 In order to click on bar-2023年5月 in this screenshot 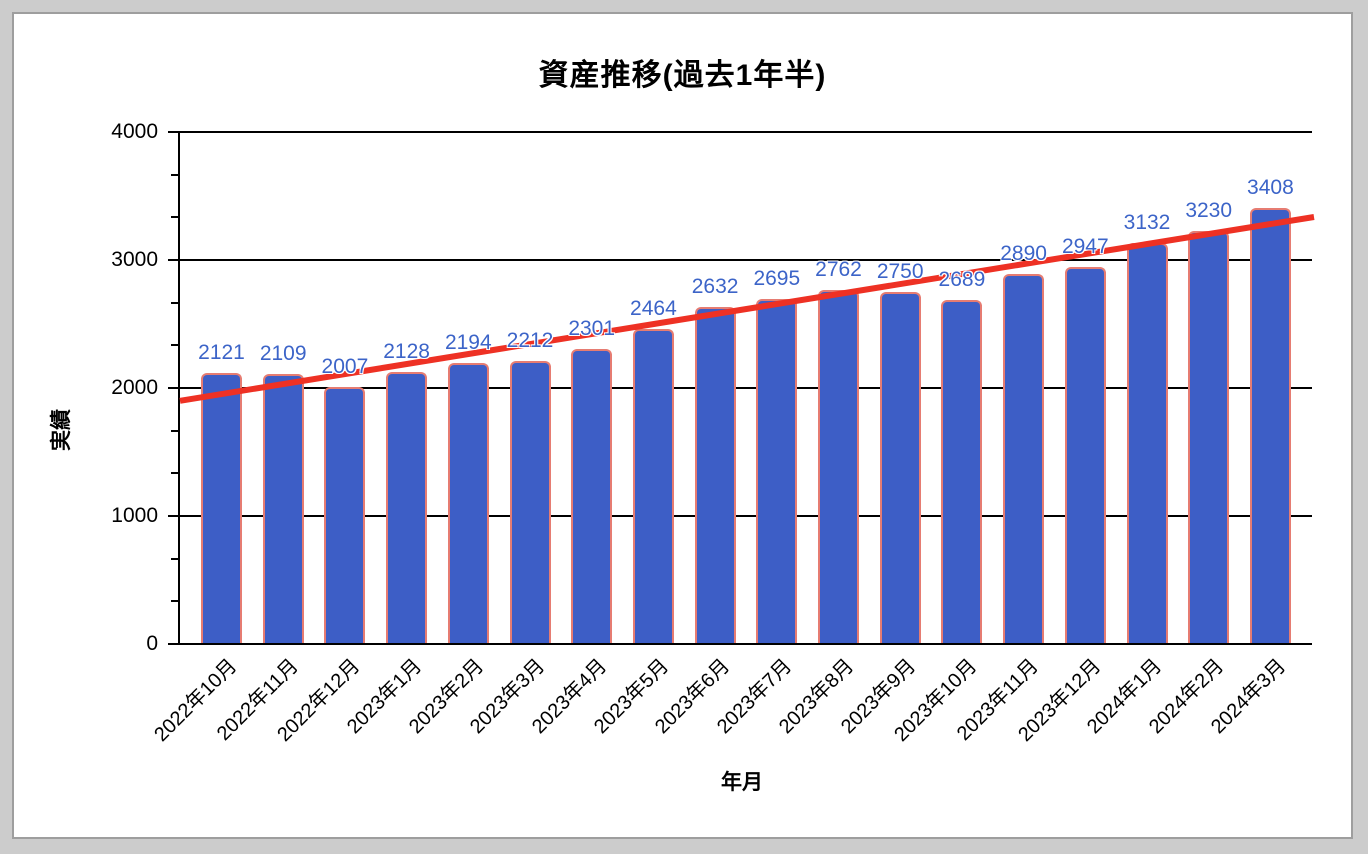, I will do `click(653, 486)`.